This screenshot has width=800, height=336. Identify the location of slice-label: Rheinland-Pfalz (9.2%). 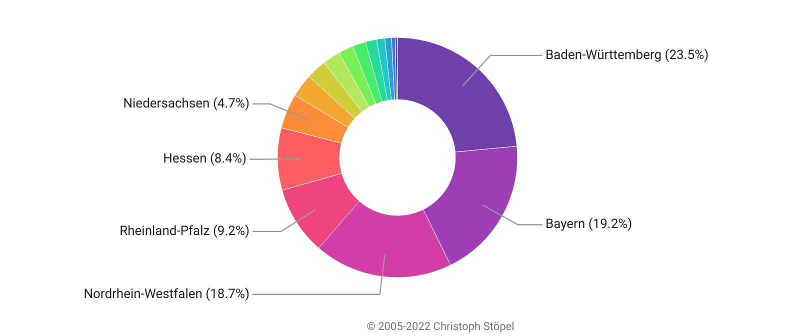
(185, 231).